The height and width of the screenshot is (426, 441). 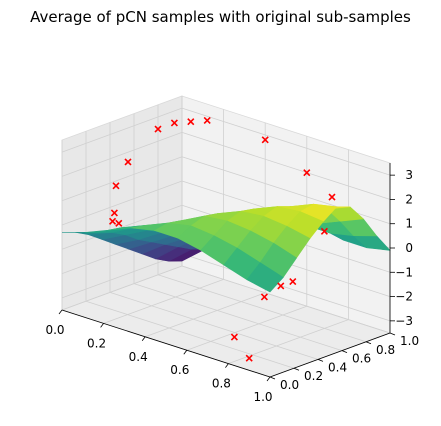 What do you see at coordinates (409, 248) in the screenshot?
I see `z-tick-label: 0` at bounding box center [409, 248].